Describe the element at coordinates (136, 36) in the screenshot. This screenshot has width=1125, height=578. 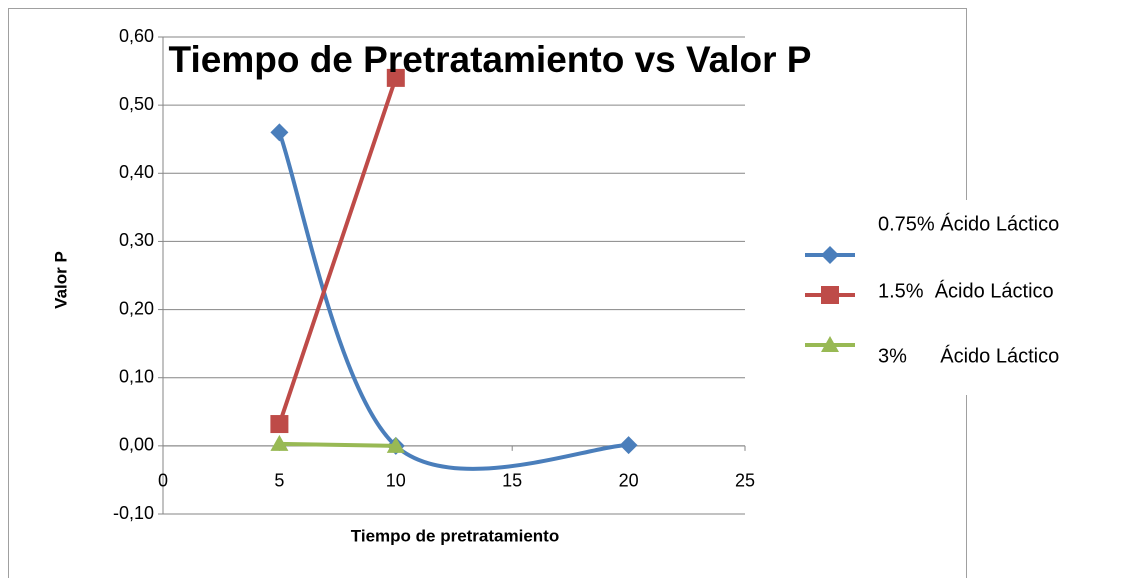
I see `y-tick-label: 0,60` at that location.